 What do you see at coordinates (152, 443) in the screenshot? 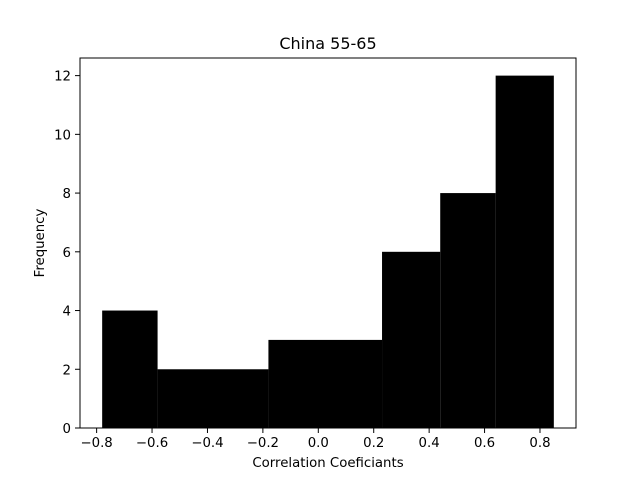
I see `x-tick-label: −0.6` at bounding box center [152, 443].